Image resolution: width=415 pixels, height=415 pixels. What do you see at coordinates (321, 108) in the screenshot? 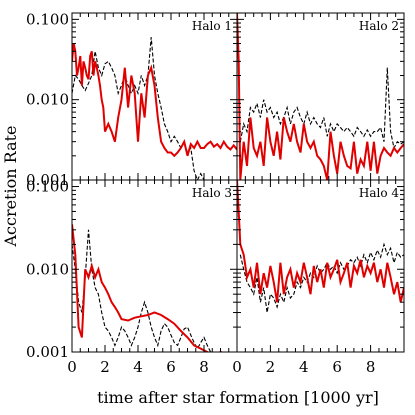
I see `halo-2-black-series` at bounding box center [321, 108].